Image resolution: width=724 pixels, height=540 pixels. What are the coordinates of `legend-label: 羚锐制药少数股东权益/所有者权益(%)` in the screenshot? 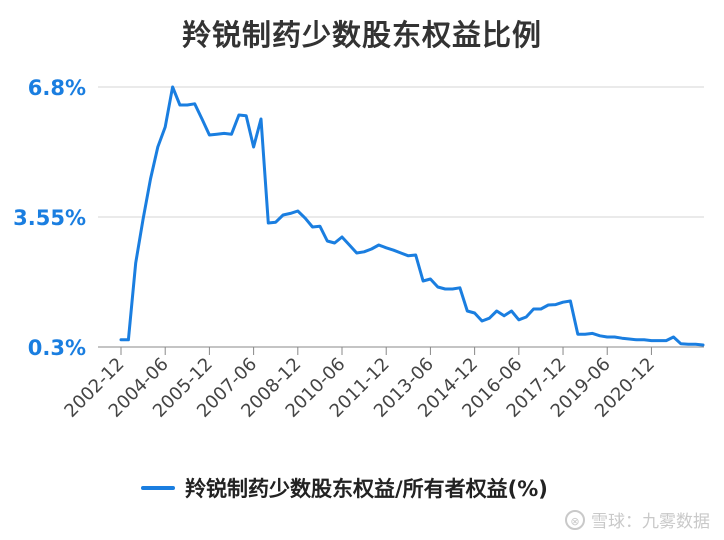 It's located at (366, 489).